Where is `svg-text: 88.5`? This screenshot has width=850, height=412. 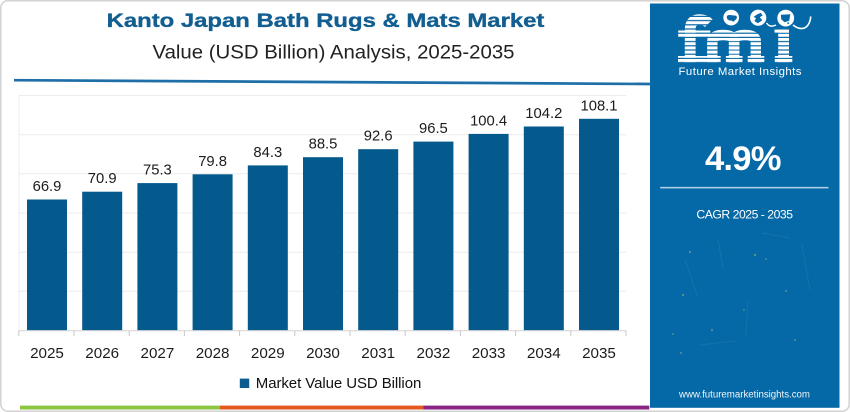
svg-text: 88.5 is located at coordinates (323, 145).